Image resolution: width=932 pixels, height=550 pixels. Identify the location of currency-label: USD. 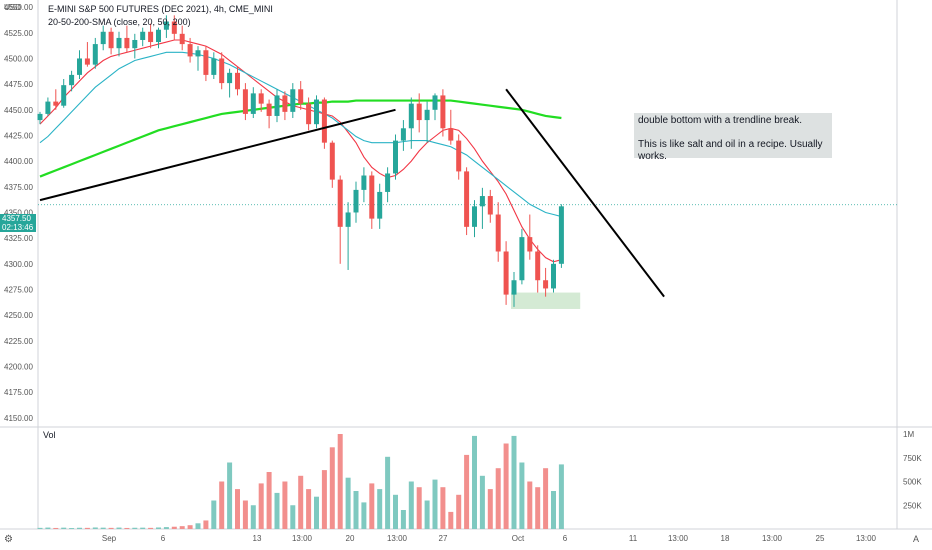
(12, 7).